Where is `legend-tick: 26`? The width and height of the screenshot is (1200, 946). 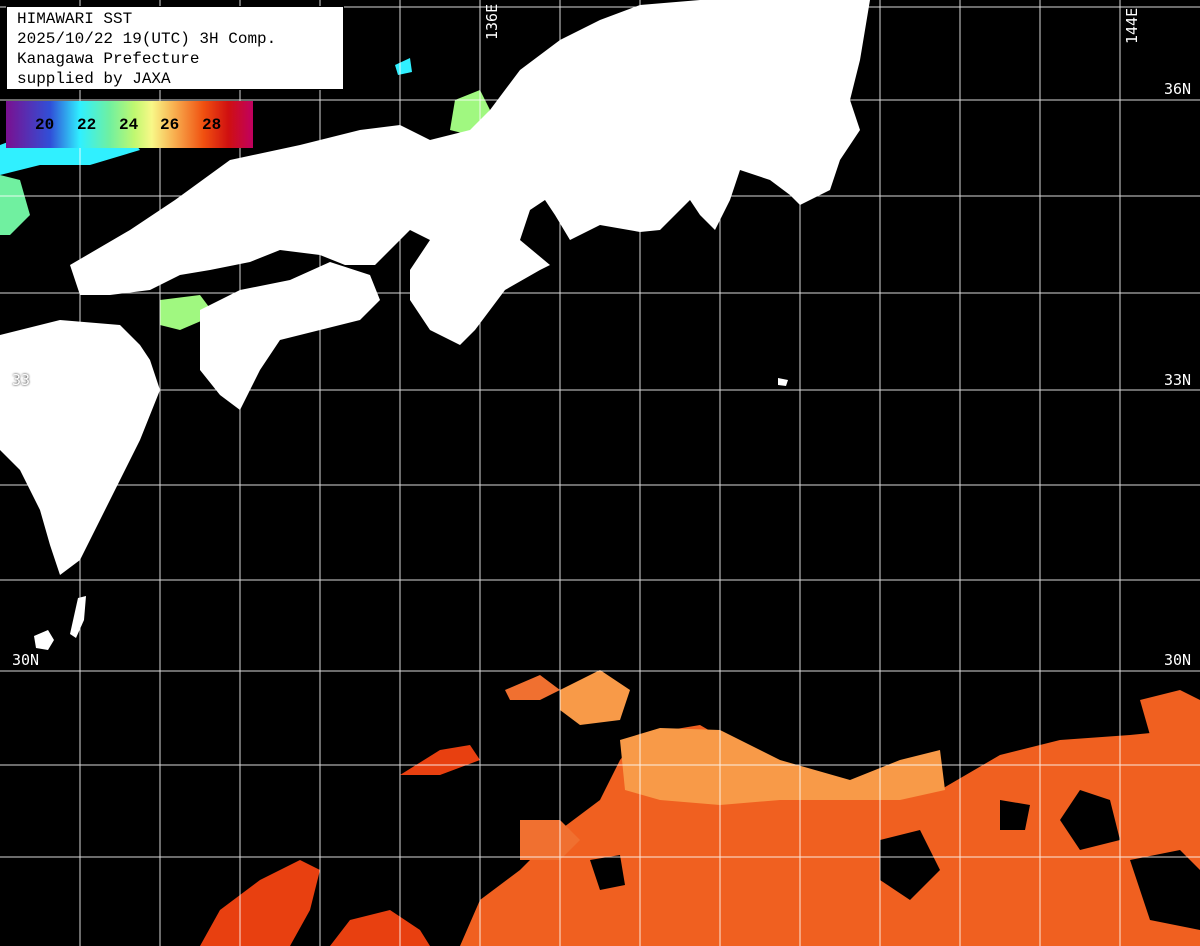 legend-tick: 26 is located at coordinates (170, 124).